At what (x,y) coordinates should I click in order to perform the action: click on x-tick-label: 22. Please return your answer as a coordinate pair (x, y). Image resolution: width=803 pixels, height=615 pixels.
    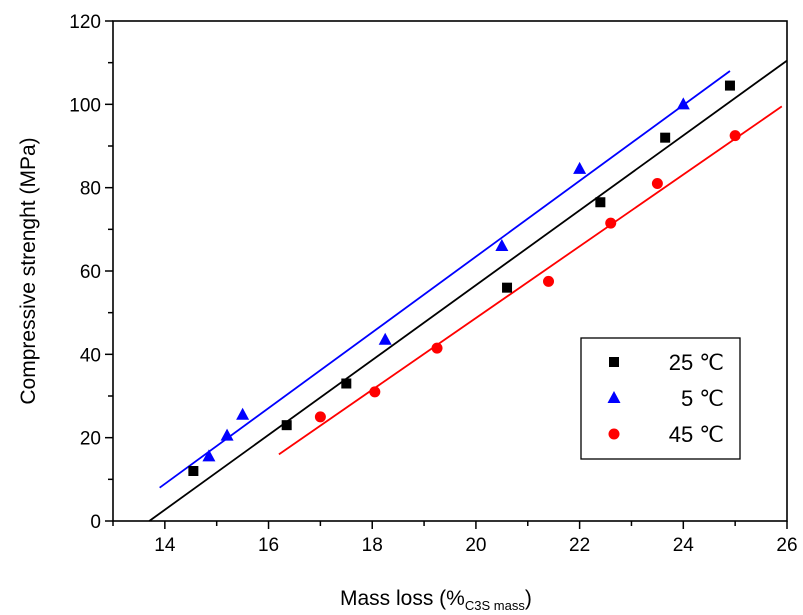
    Looking at the image, I should click on (579, 545).